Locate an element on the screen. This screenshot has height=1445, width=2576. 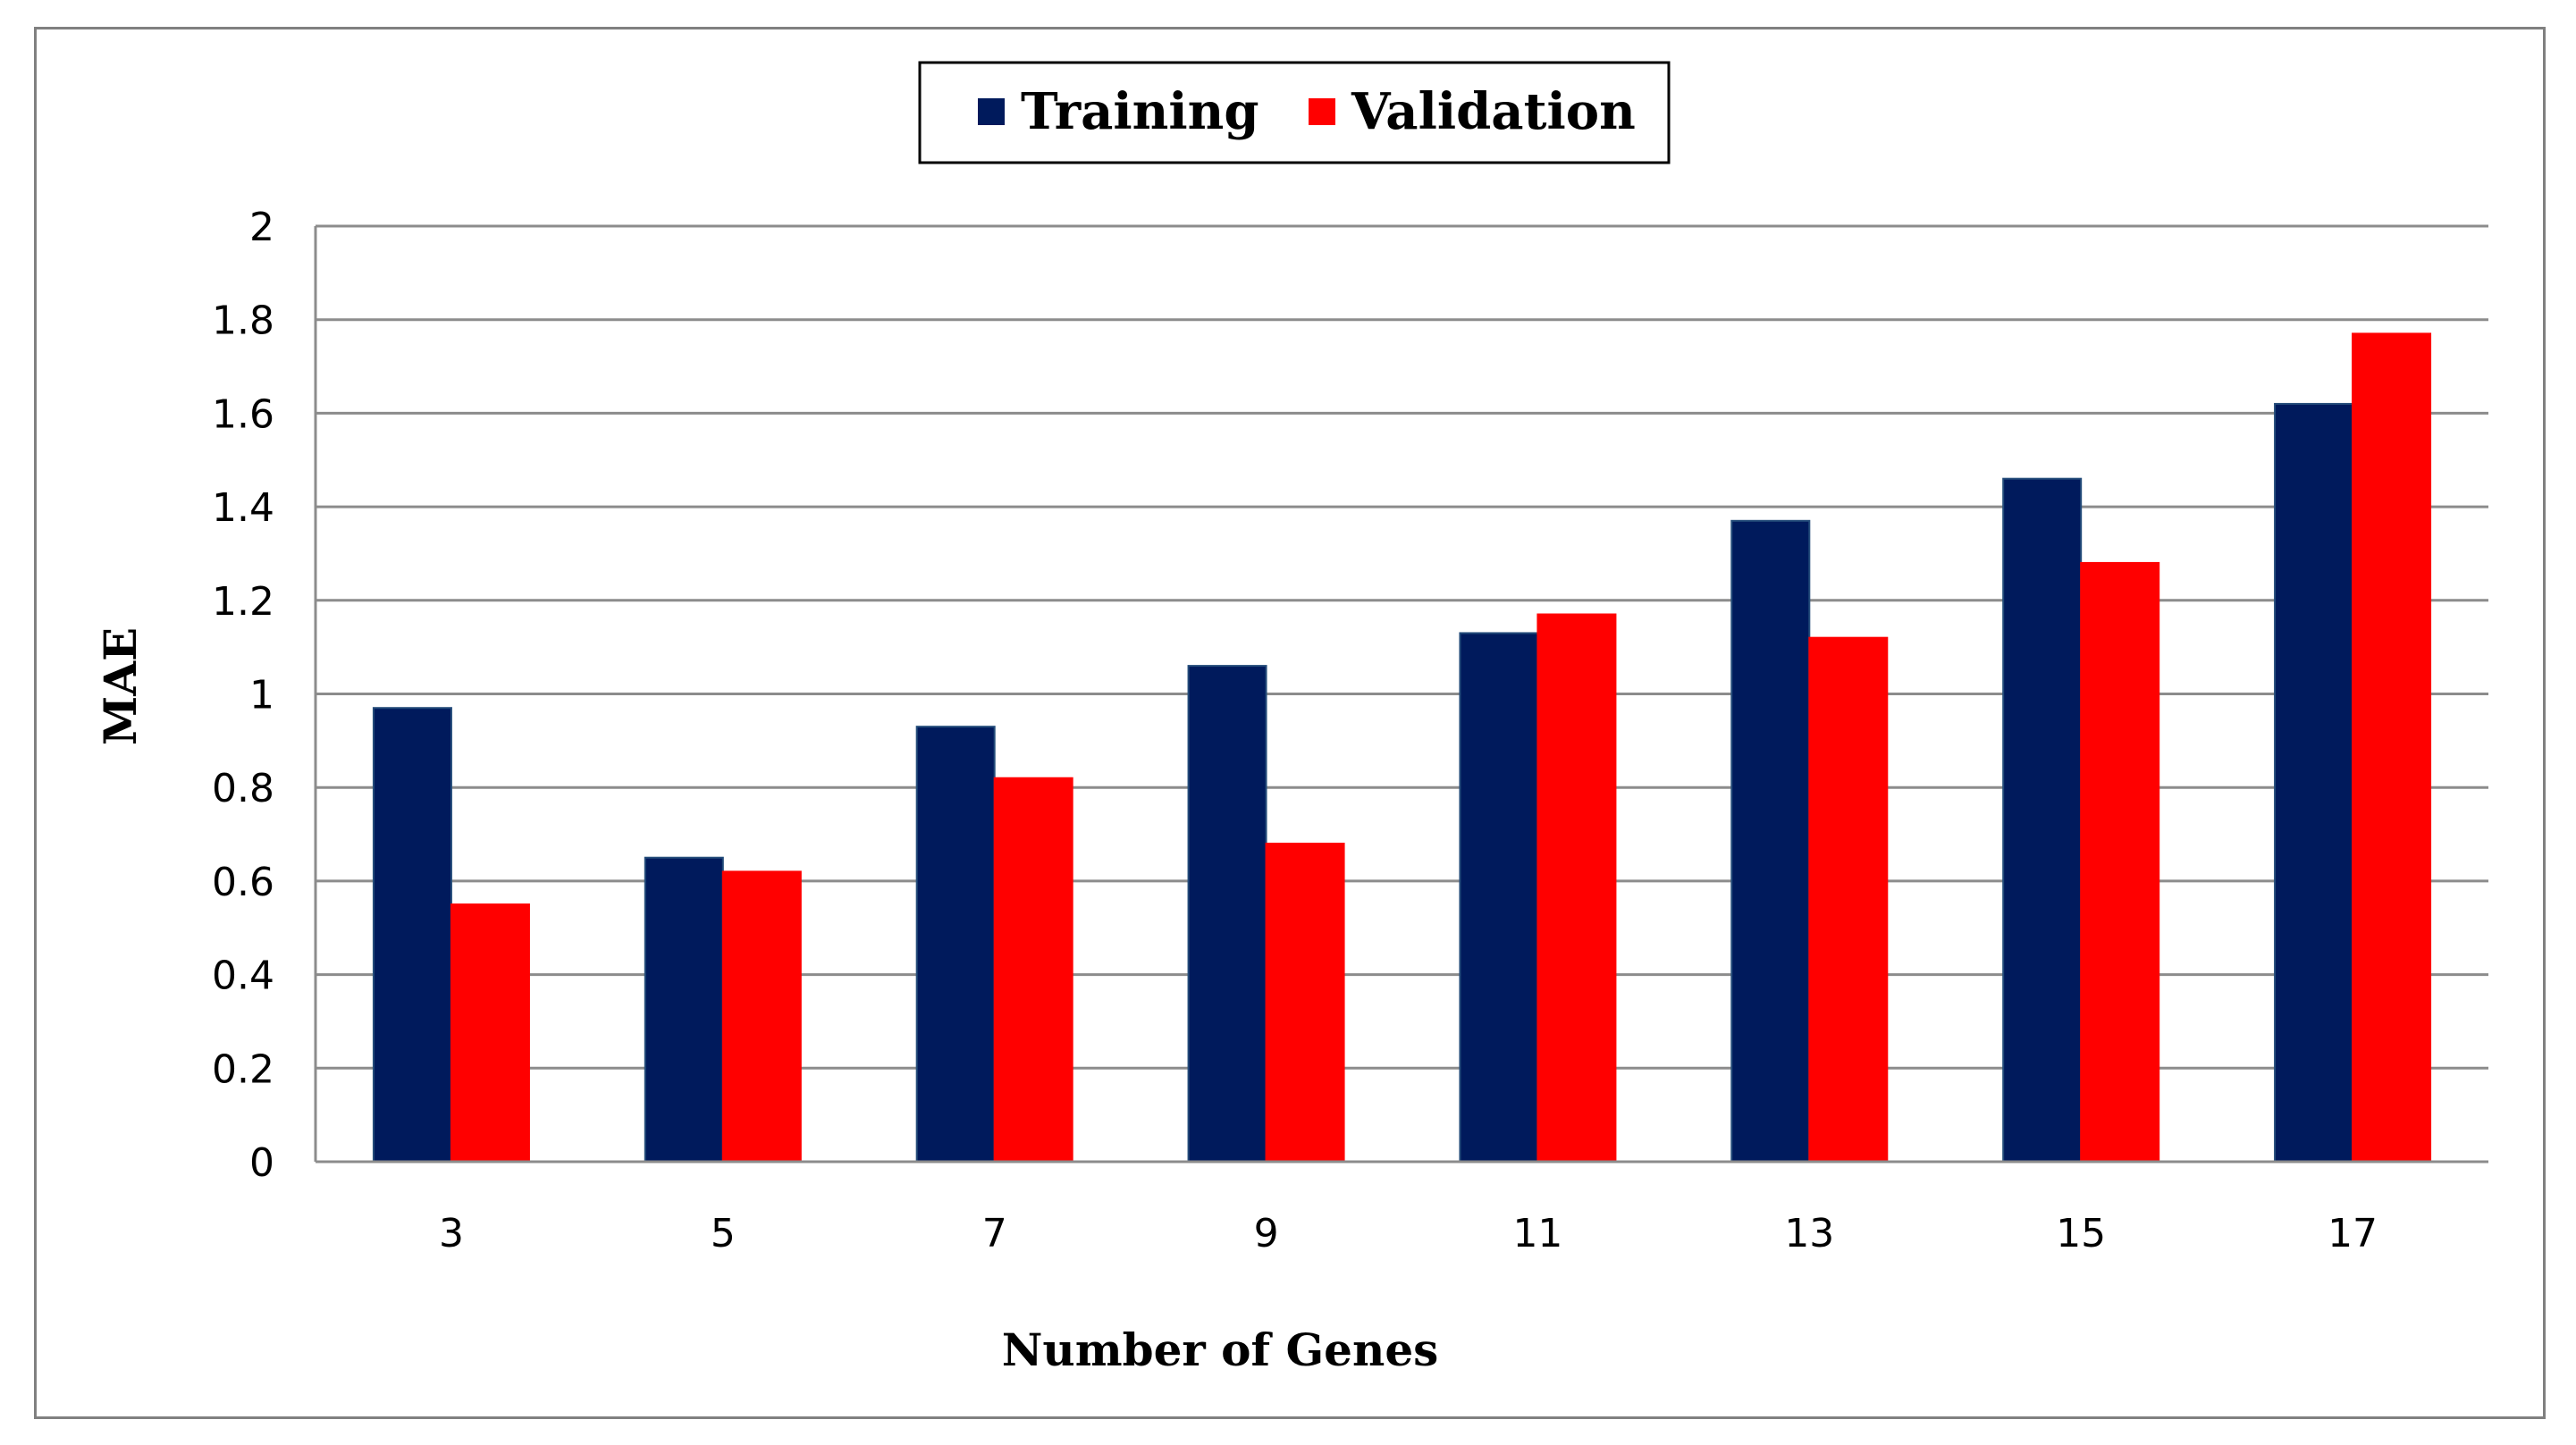
y-axis-title: MAE is located at coordinates (121, 686).